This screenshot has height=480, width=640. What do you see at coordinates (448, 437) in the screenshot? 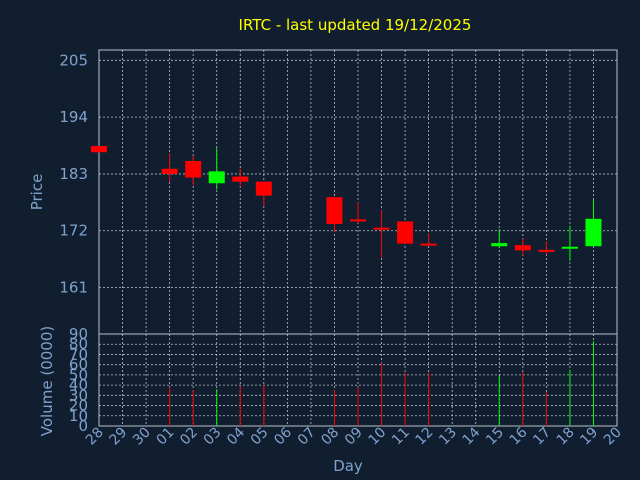
I see `x-tick-label: 13` at bounding box center [448, 437].